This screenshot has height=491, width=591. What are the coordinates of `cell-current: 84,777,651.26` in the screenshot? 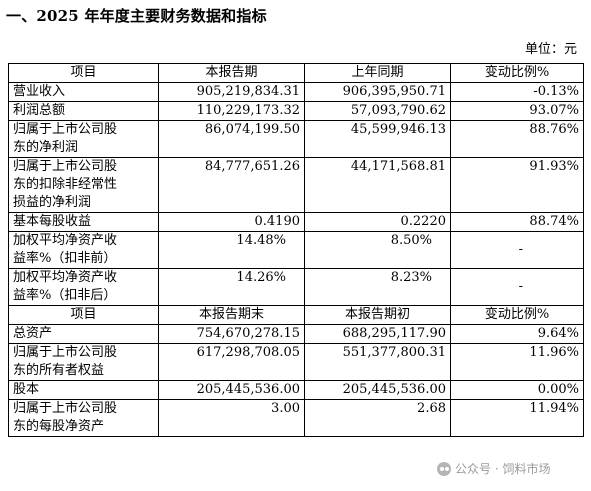 It's located at (231, 185).